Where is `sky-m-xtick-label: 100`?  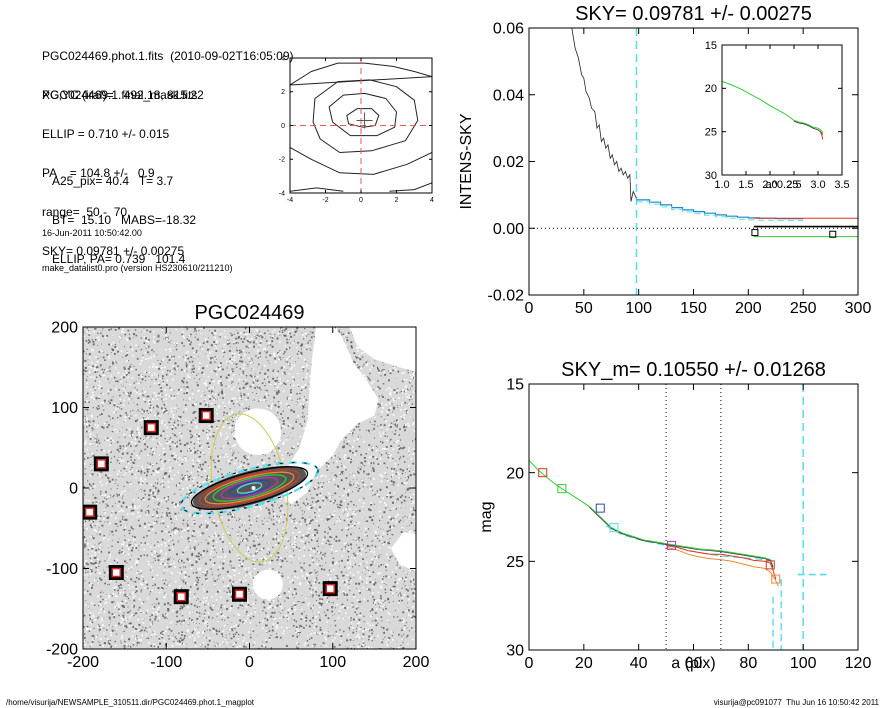 sky-m-xtick-label: 100 is located at coordinates (803, 663).